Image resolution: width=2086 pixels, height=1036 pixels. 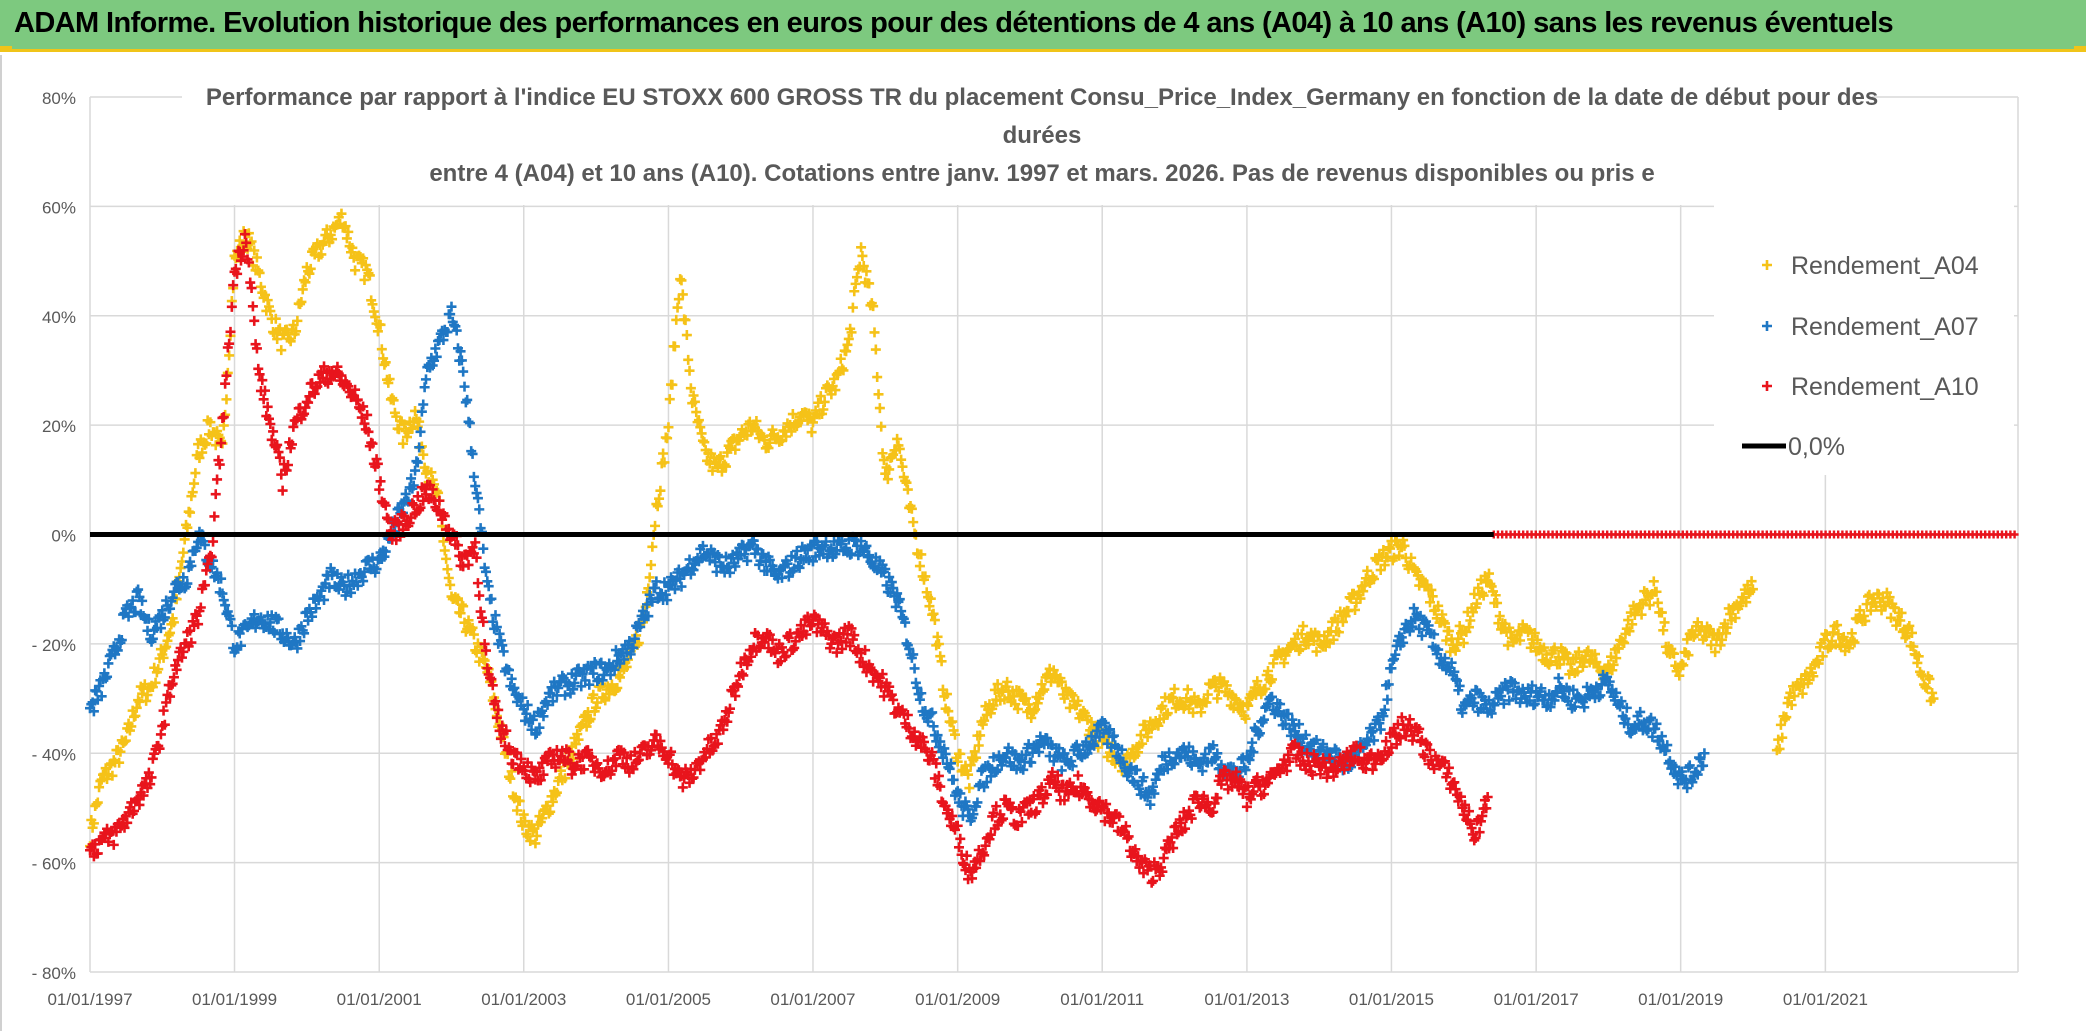 What do you see at coordinates (59, 426) in the screenshot?
I see `y-tick-label: 20%` at bounding box center [59, 426].